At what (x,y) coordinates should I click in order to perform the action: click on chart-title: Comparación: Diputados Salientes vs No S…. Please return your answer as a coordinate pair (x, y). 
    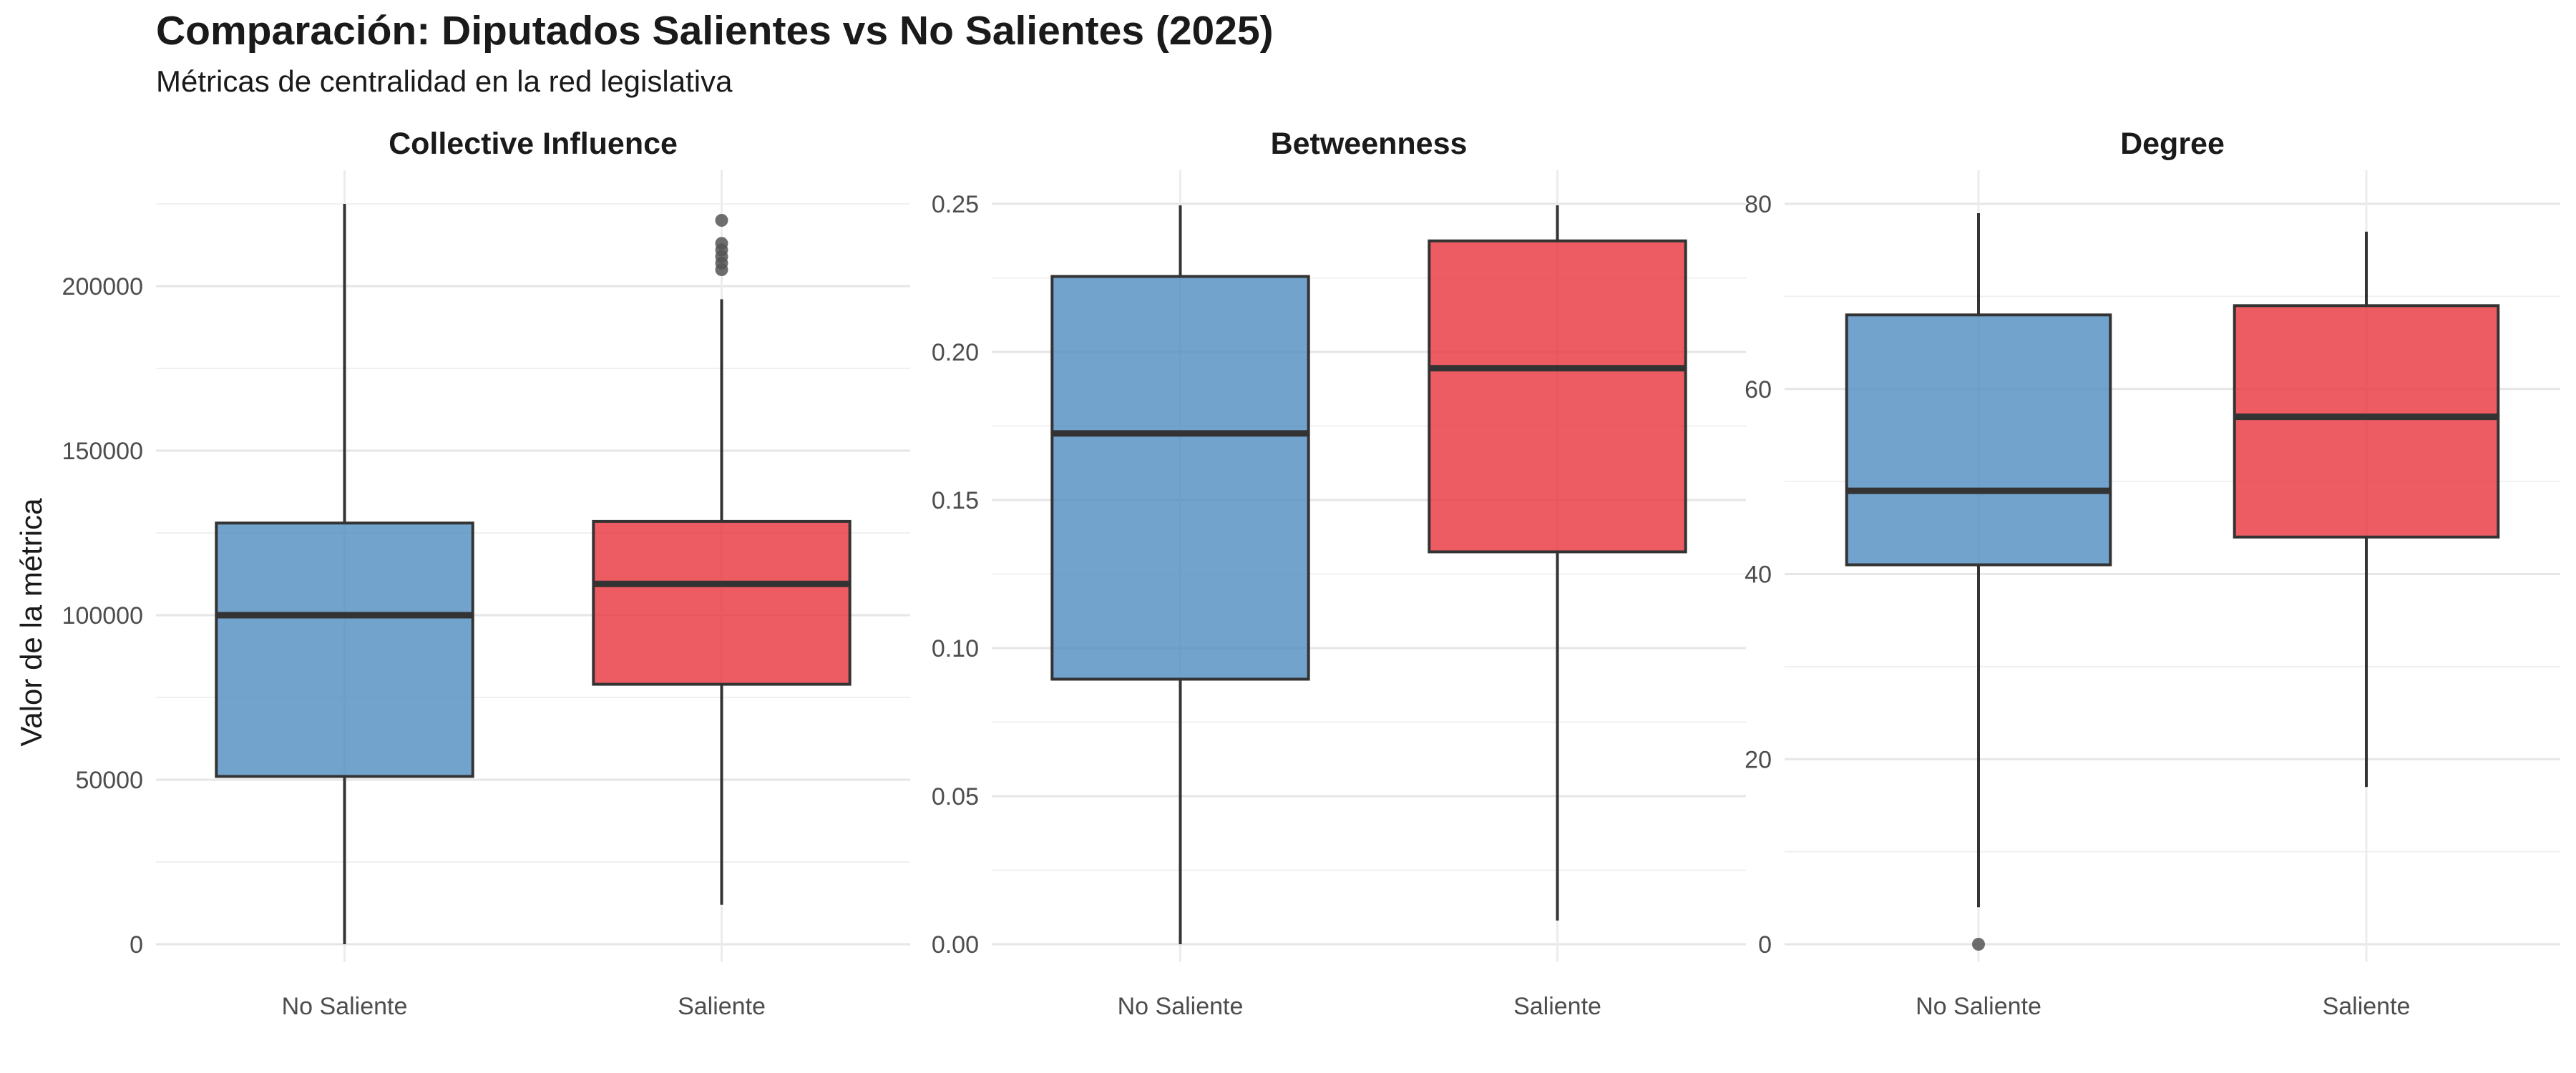
    Looking at the image, I should click on (715, 31).